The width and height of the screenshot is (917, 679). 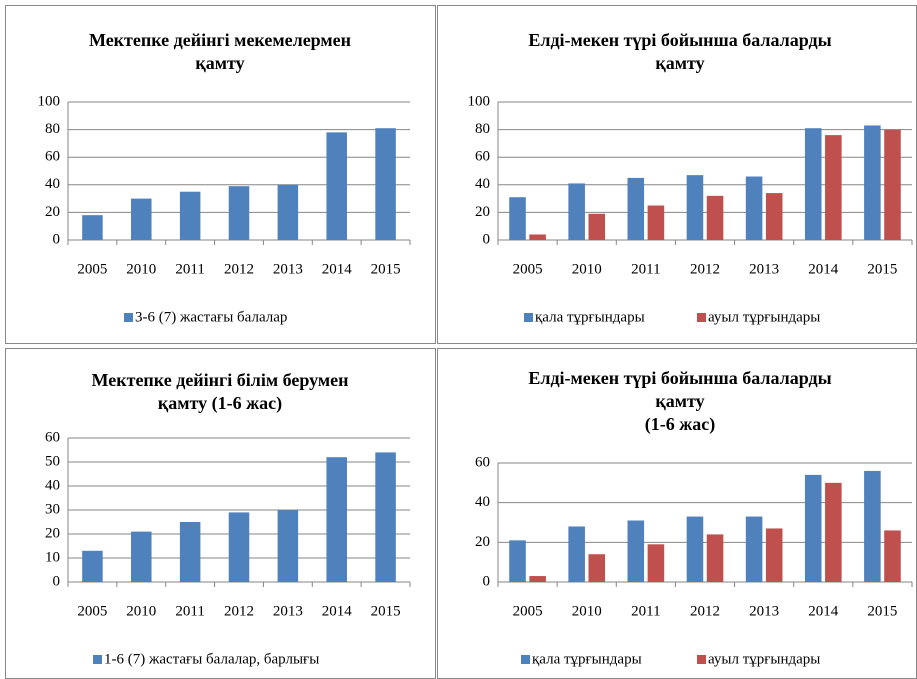 What do you see at coordinates (220, 40) in the screenshot?
I see `chart-title: Мектепке дейінгі мекемелермен` at bounding box center [220, 40].